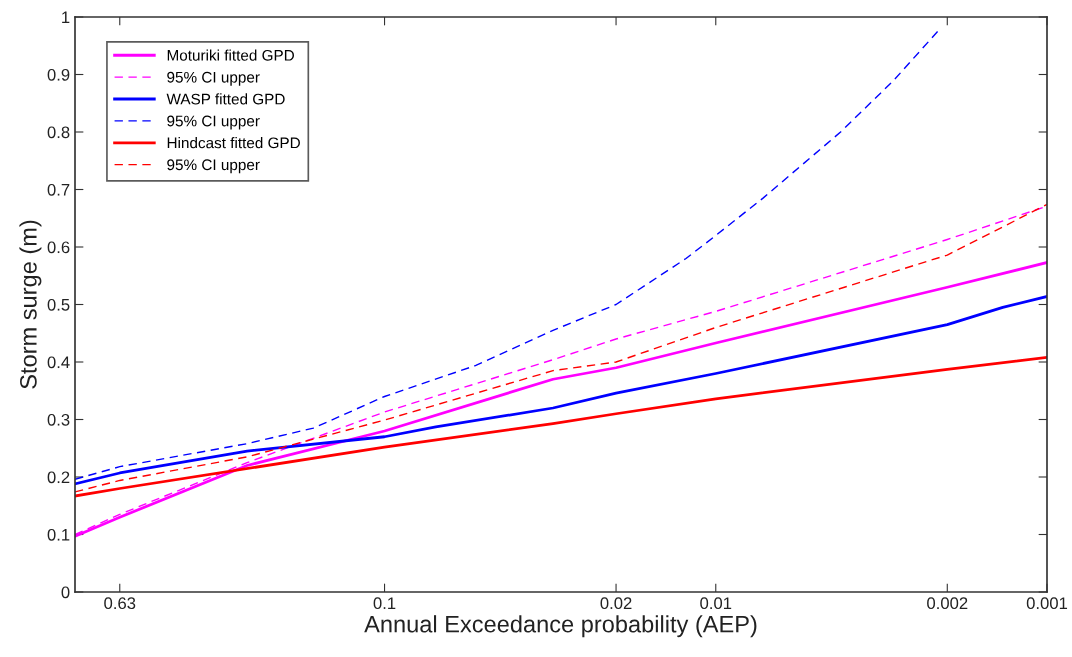 This screenshot has height=657, width=1072. Describe the element at coordinates (560, 626) in the screenshot. I see `x-axis-title: Annual Exceedance probability (AEP)` at that location.